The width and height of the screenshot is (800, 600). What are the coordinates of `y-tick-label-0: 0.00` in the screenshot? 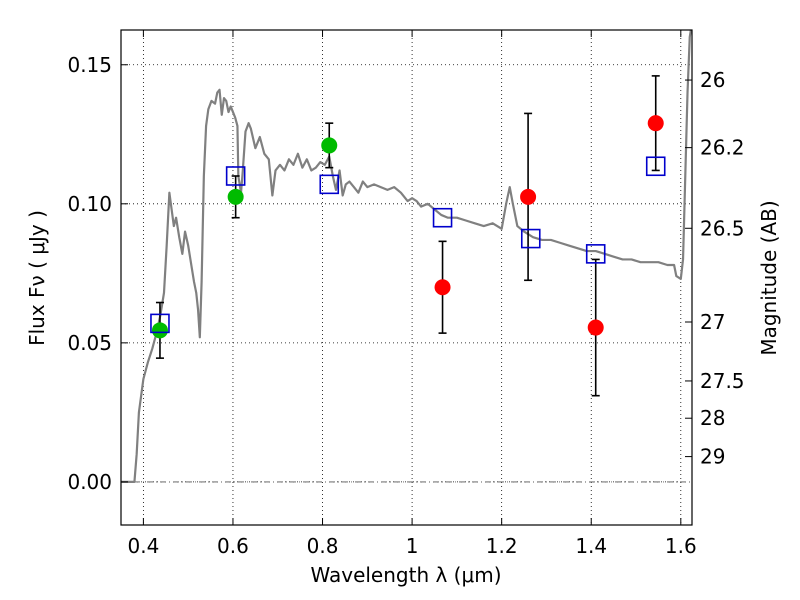 It's located at (89, 482).